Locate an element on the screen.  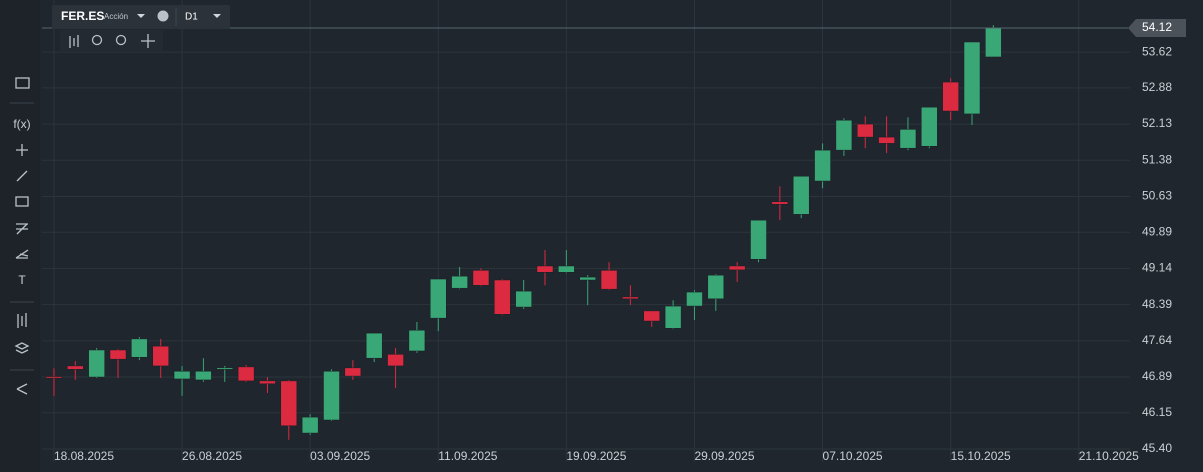
function-icon: f(x) is located at coordinates (21, 124).